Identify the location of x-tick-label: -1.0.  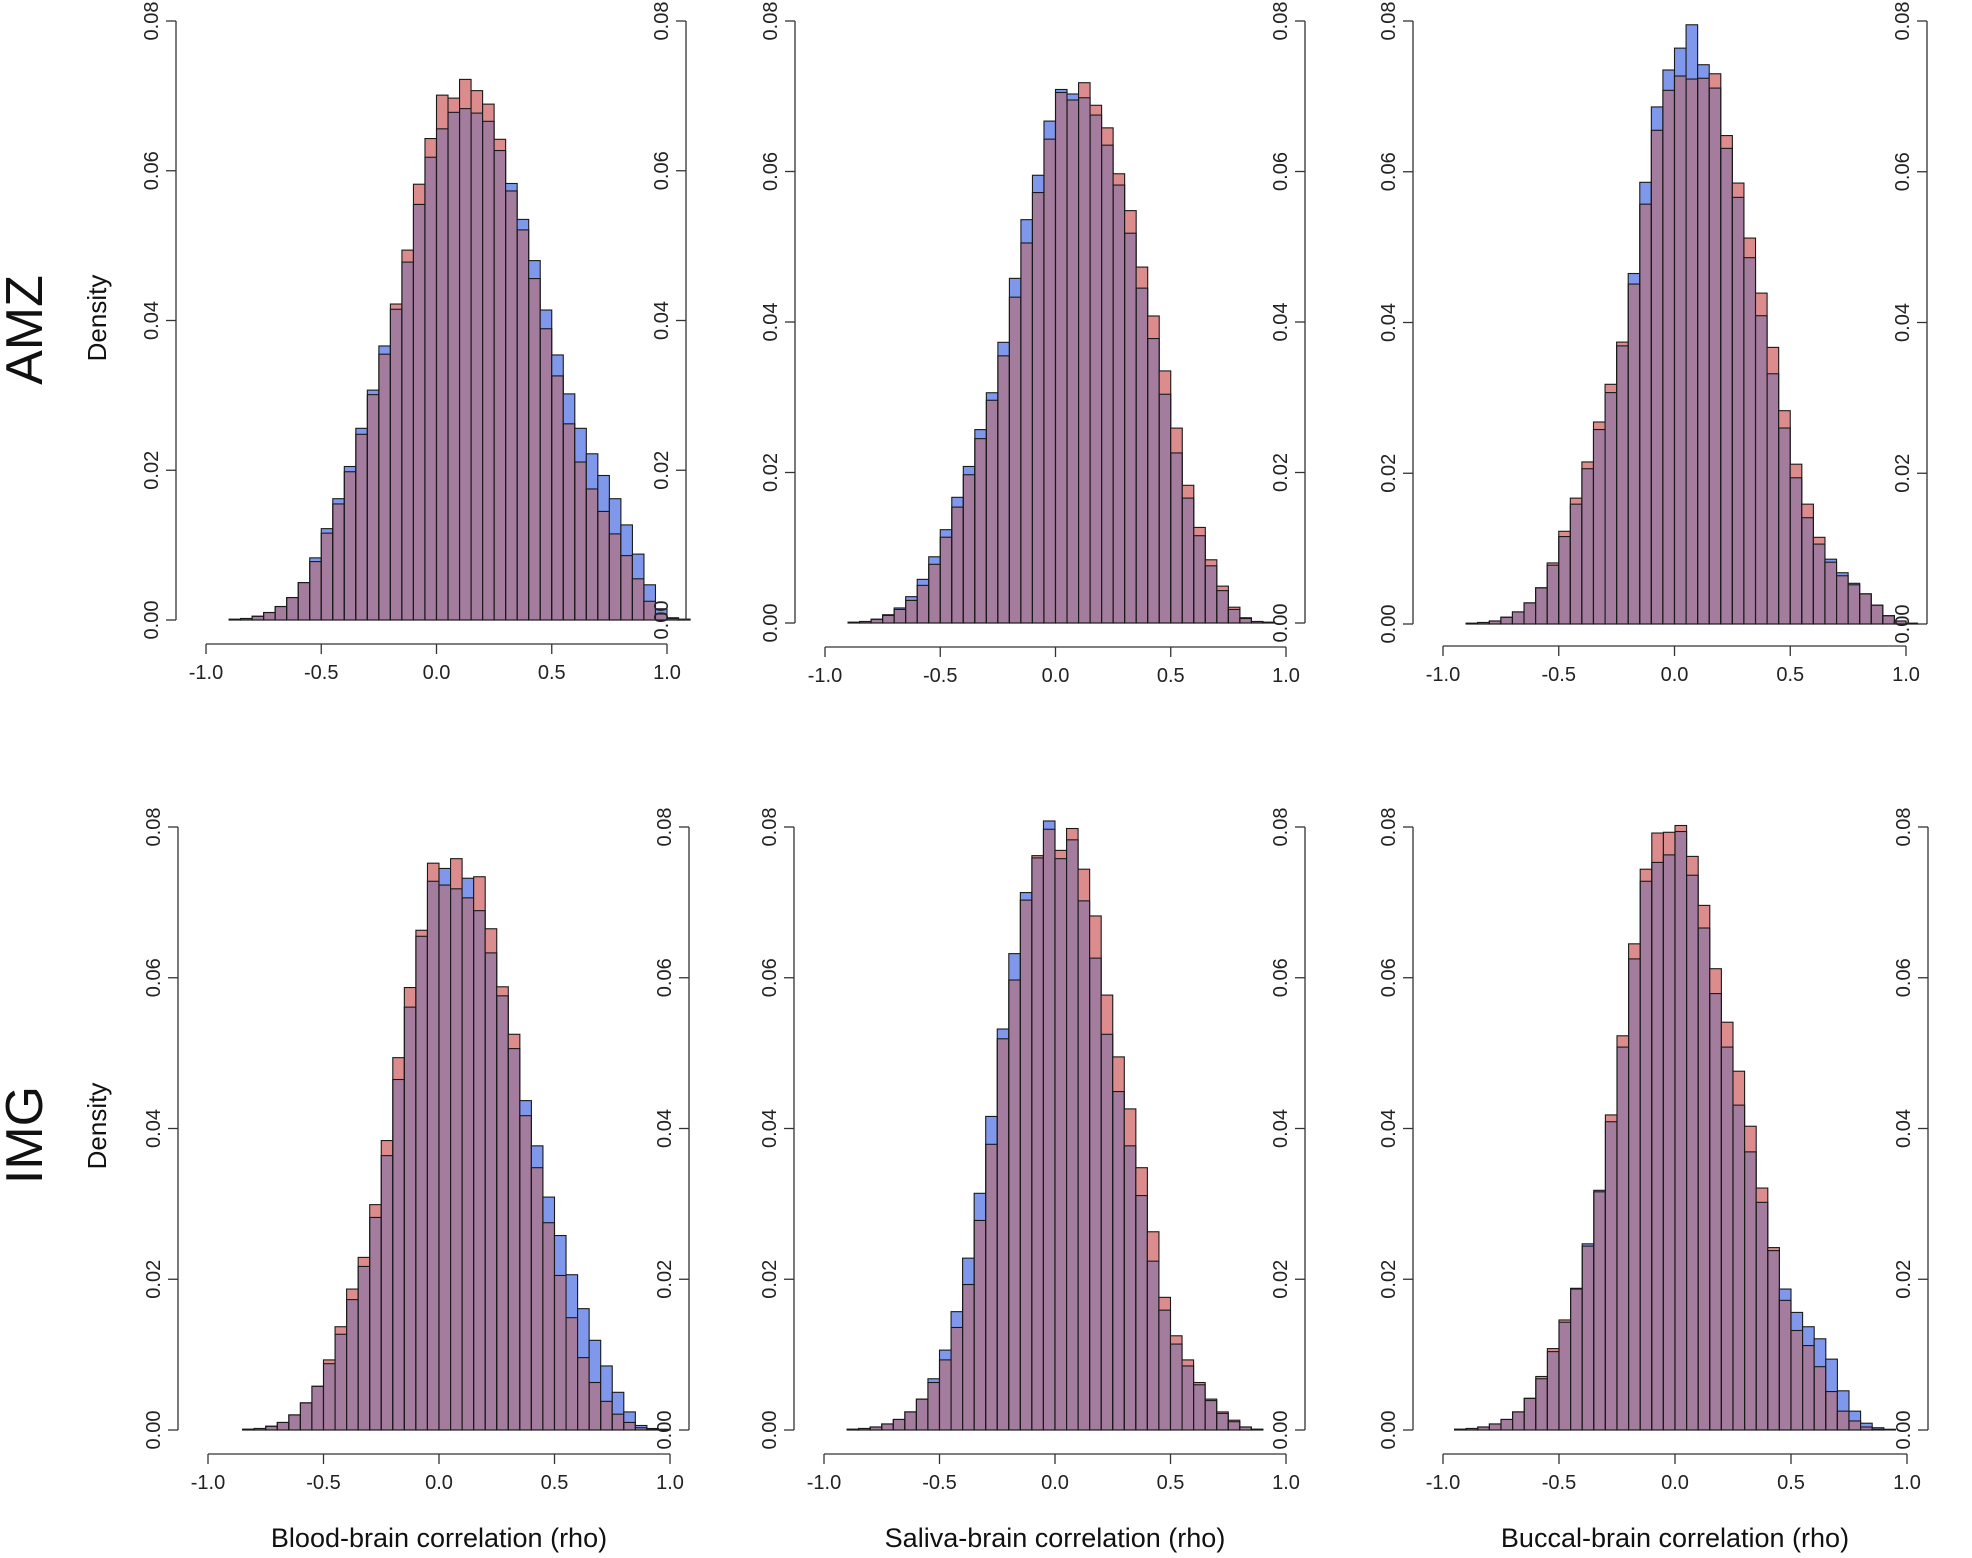
(1443, 675).